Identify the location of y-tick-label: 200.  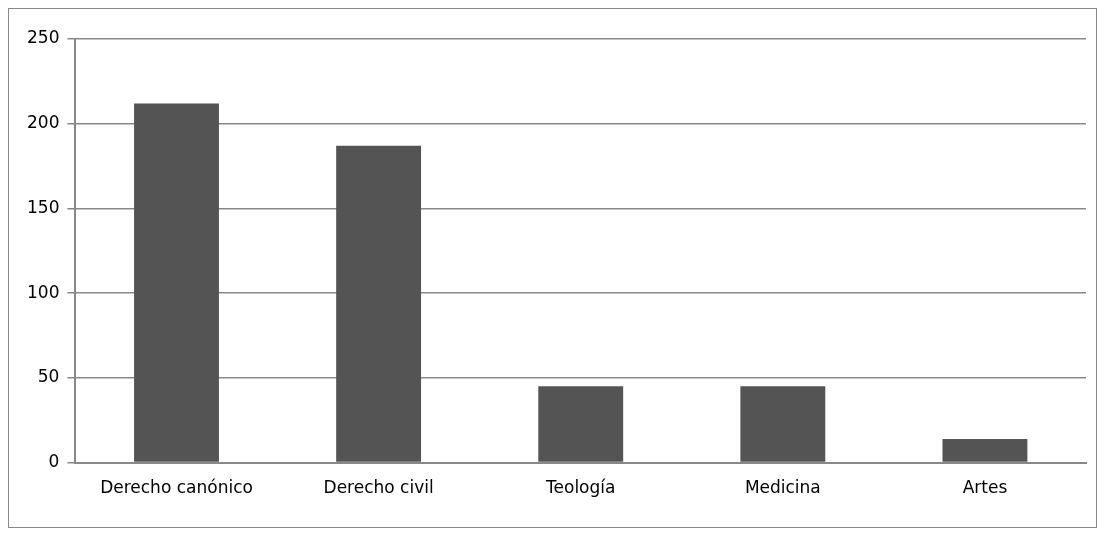
(43, 122).